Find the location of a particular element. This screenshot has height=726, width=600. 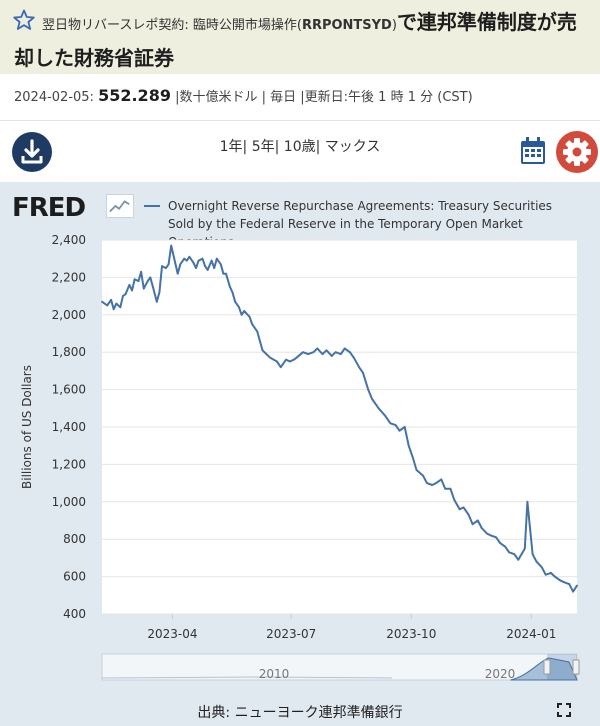

settings-button is located at coordinates (577, 152).